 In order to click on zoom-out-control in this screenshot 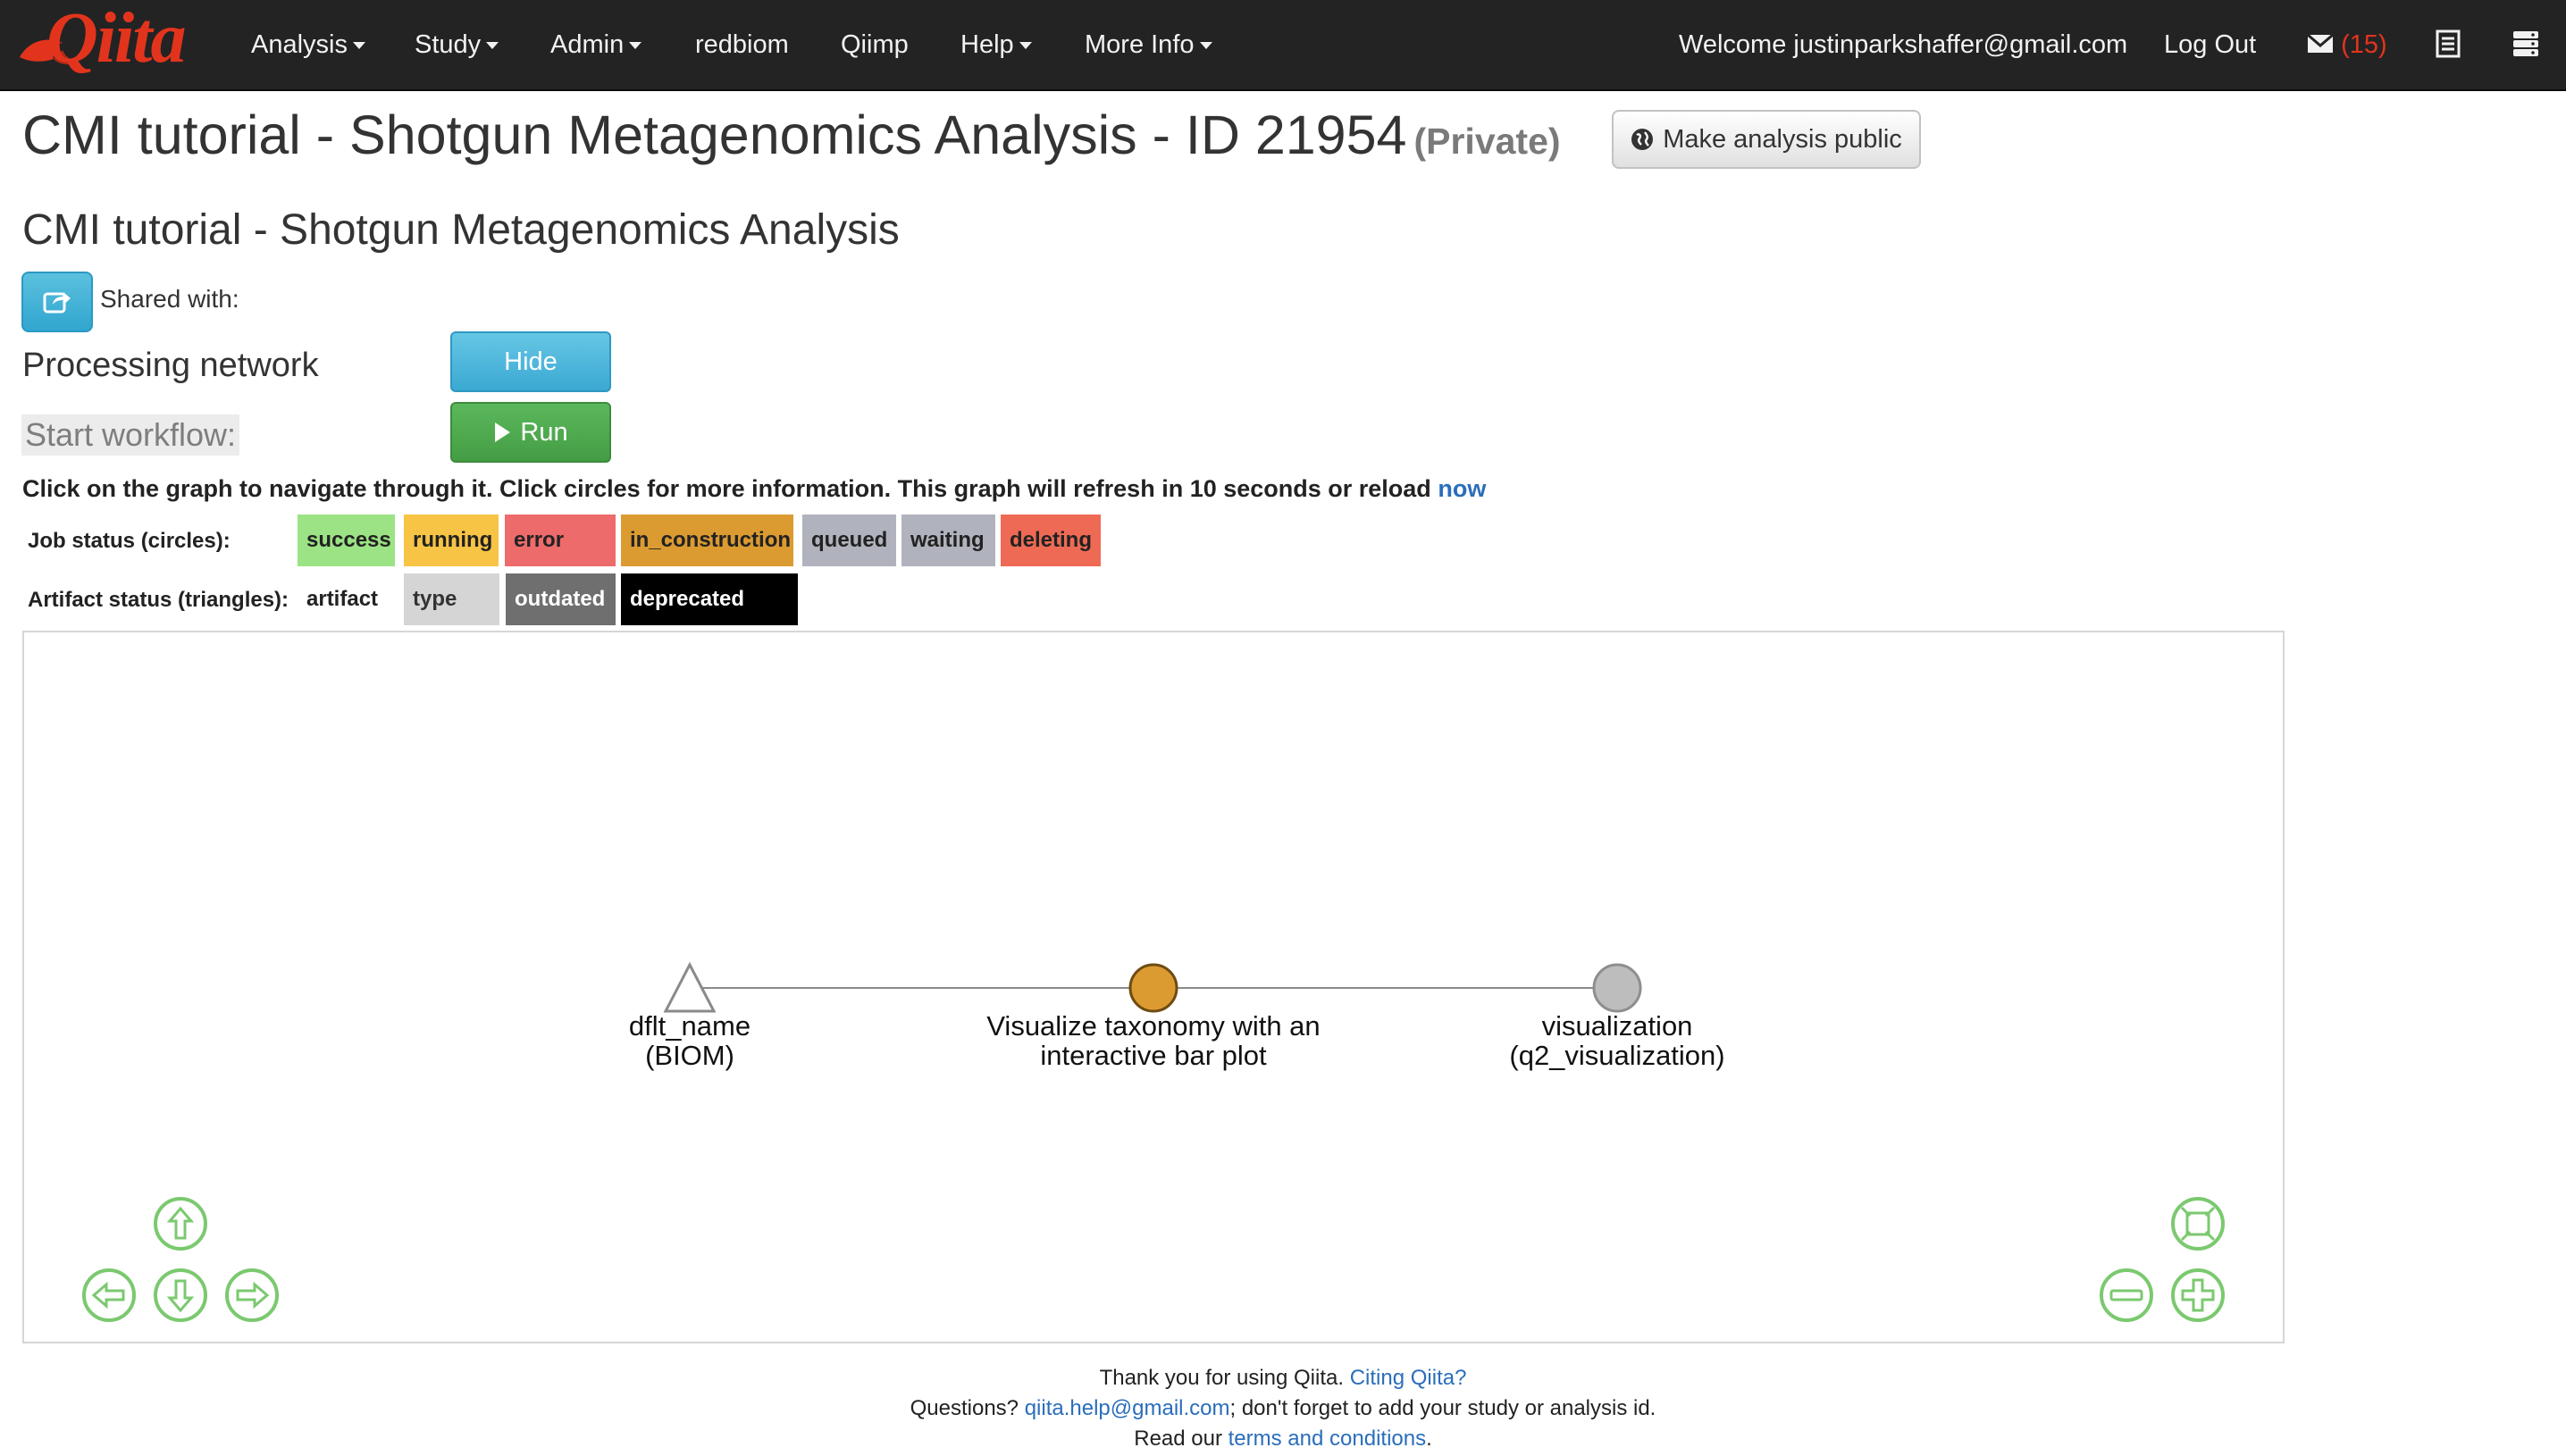, I will do `click(2126, 1295)`.